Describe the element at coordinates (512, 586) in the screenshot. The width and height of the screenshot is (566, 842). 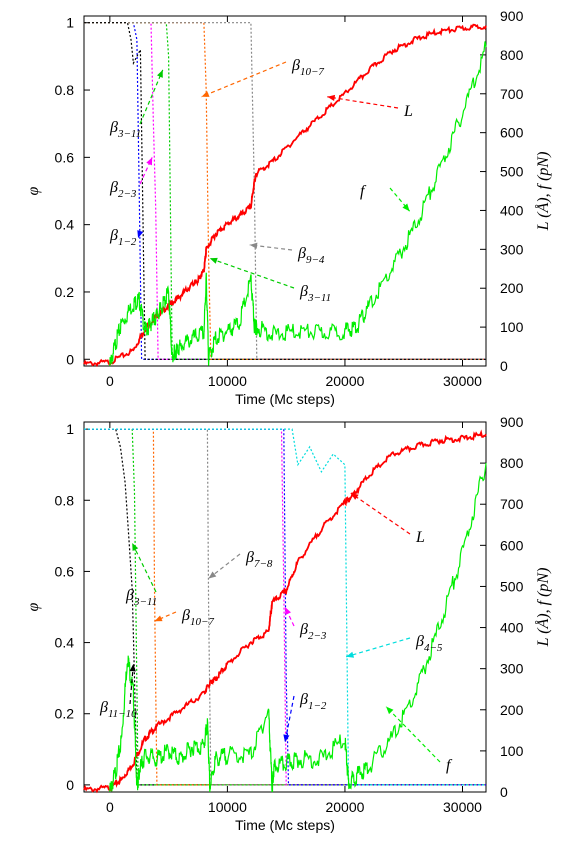
I see `y-right-tick-label: 500` at that location.